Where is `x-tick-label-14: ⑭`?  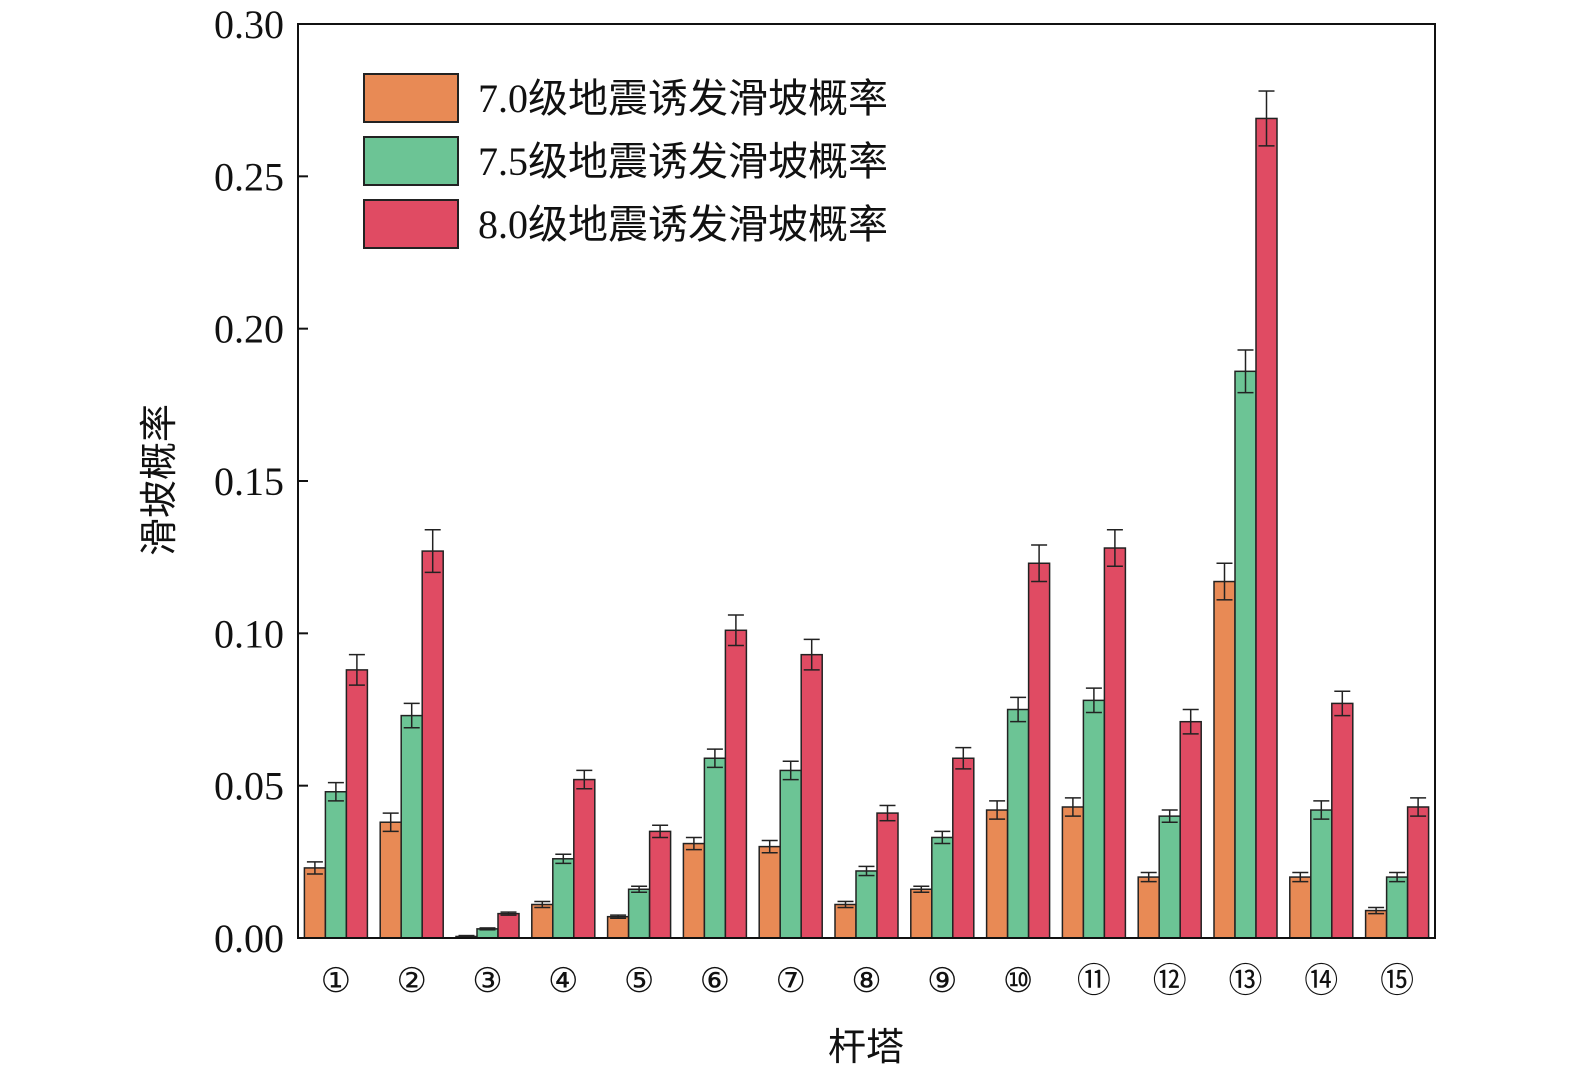 x-tick-label-14: ⑭ is located at coordinates (1321, 981).